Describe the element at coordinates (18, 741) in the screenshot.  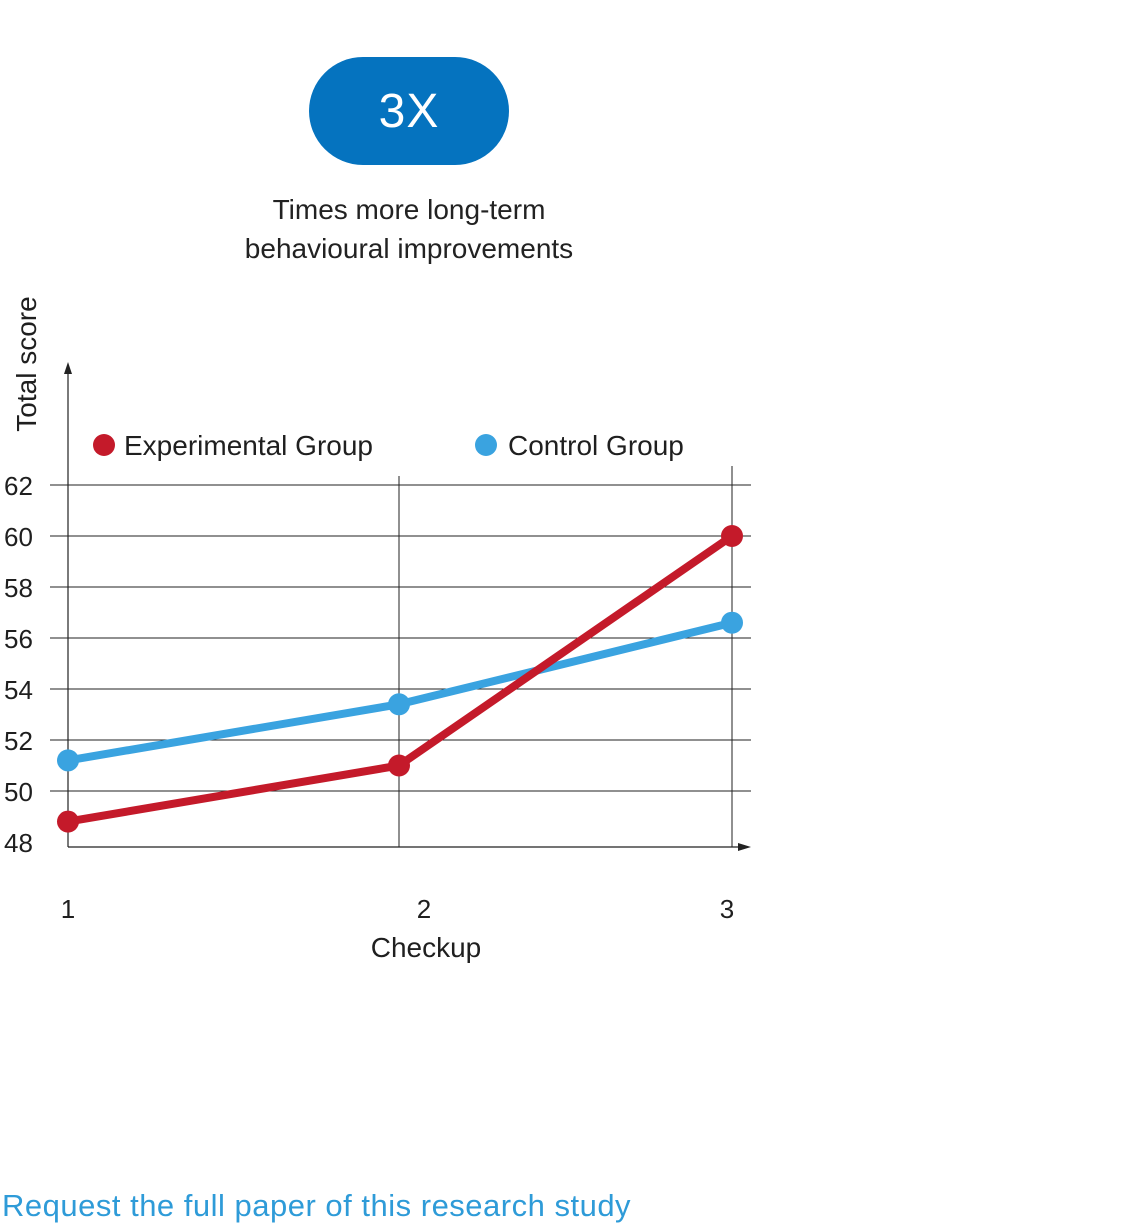
I see `y-tick-label: 52` at that location.